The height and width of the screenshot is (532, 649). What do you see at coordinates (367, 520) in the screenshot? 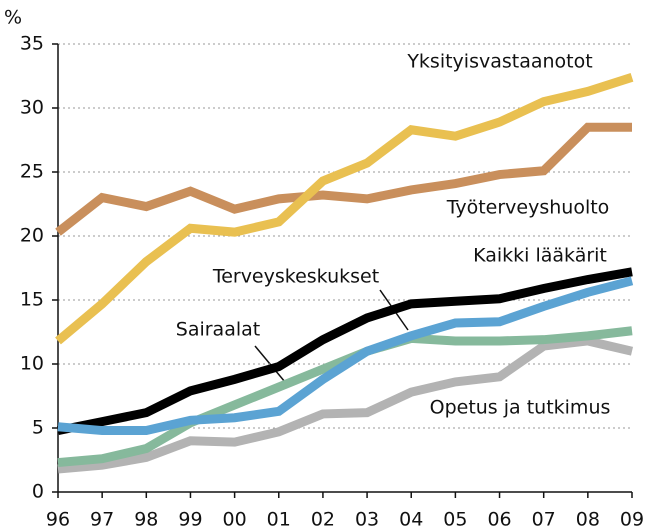
I see `x-tick-label: 03` at bounding box center [367, 520].